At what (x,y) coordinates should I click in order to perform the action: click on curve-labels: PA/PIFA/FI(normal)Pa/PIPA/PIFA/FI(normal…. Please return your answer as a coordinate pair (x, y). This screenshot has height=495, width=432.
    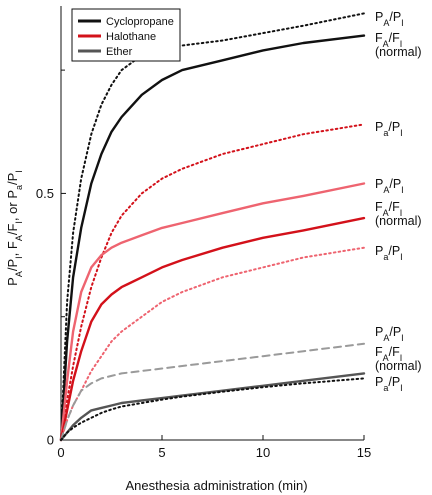
    Looking at the image, I should click on (398, 201).